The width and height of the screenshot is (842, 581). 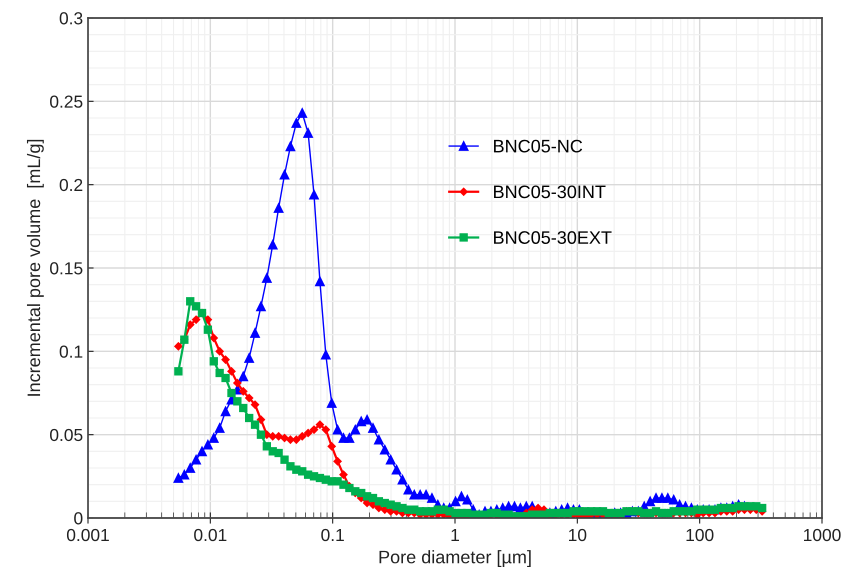 I want to click on y-tick-label: 0.2, so click(x=71, y=185).